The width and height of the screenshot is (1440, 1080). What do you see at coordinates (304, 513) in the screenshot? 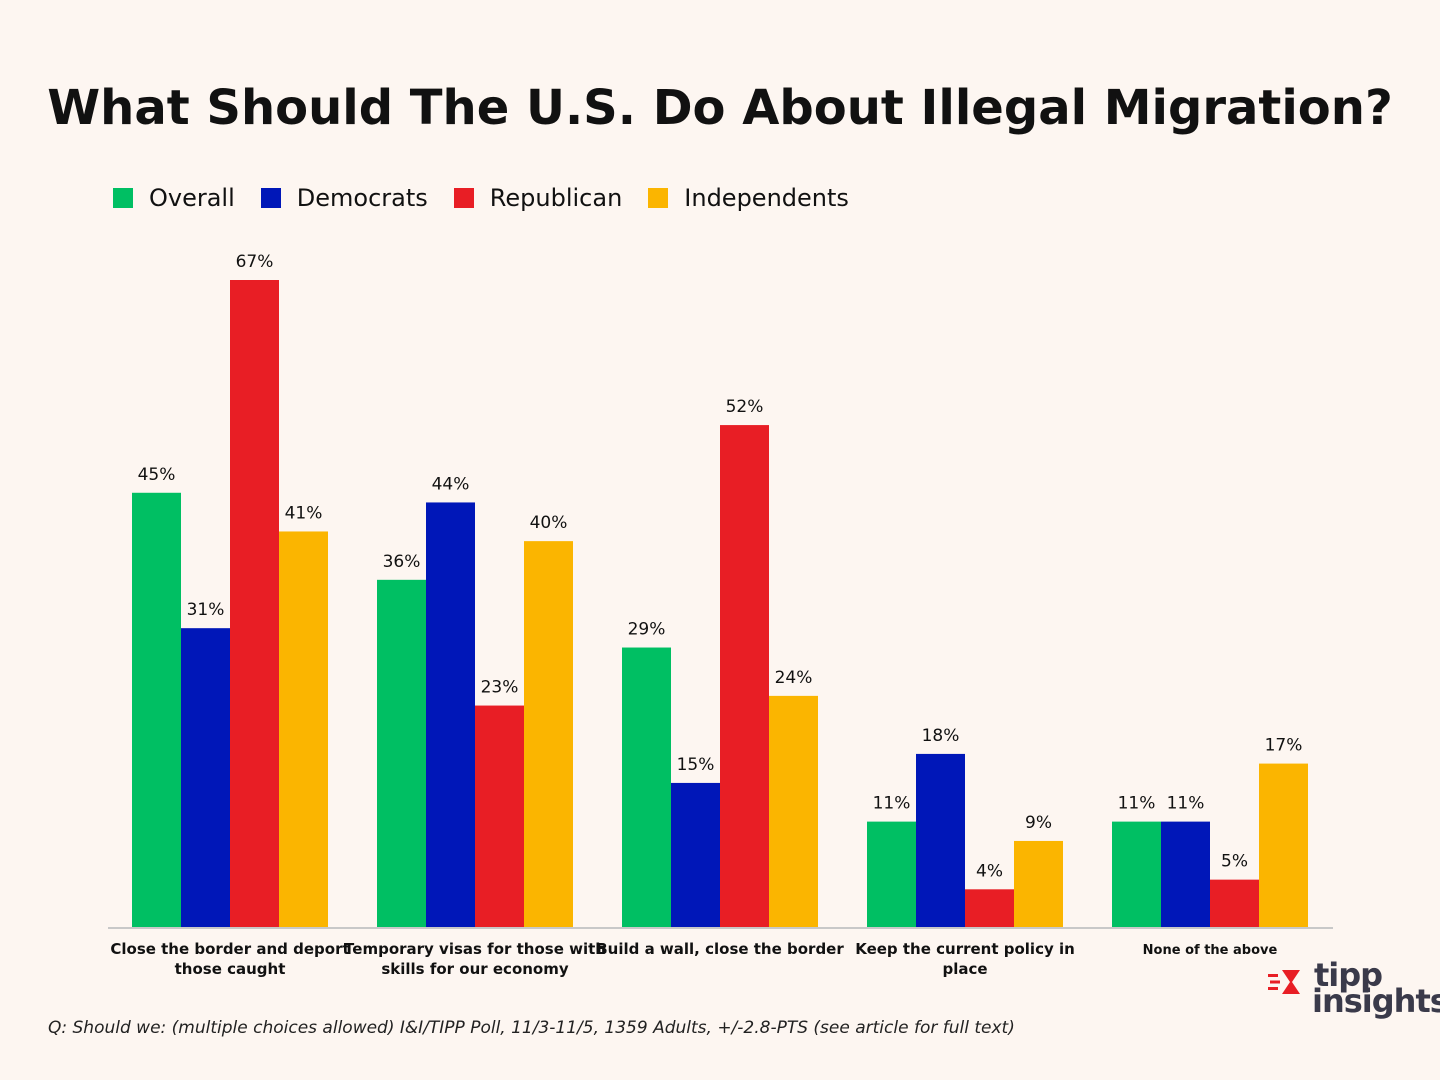
I see `data-label-independents-1: 41%` at bounding box center [304, 513].